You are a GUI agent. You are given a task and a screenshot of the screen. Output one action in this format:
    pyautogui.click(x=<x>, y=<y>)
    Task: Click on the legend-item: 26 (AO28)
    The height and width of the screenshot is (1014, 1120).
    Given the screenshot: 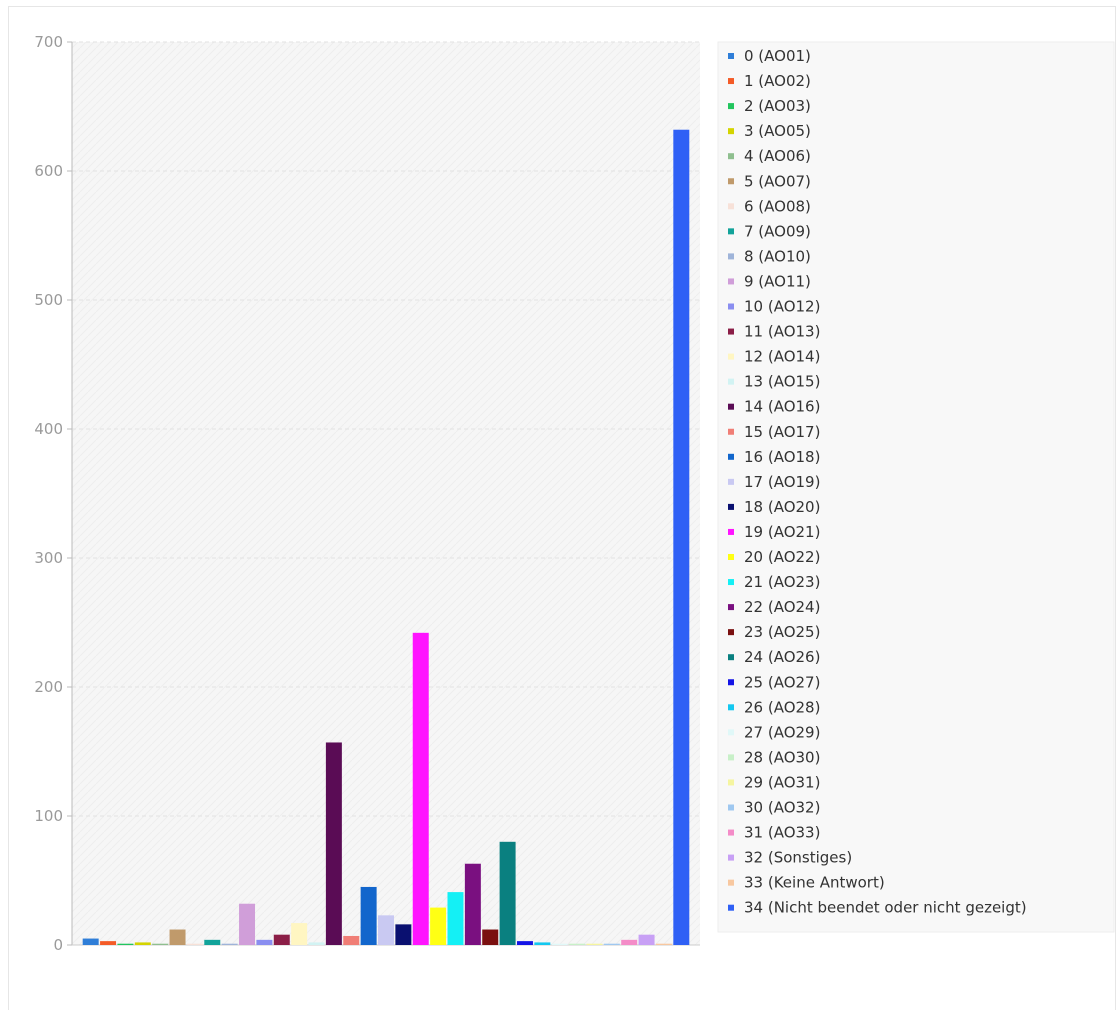 What is the action you would take?
    pyautogui.click(x=774, y=707)
    